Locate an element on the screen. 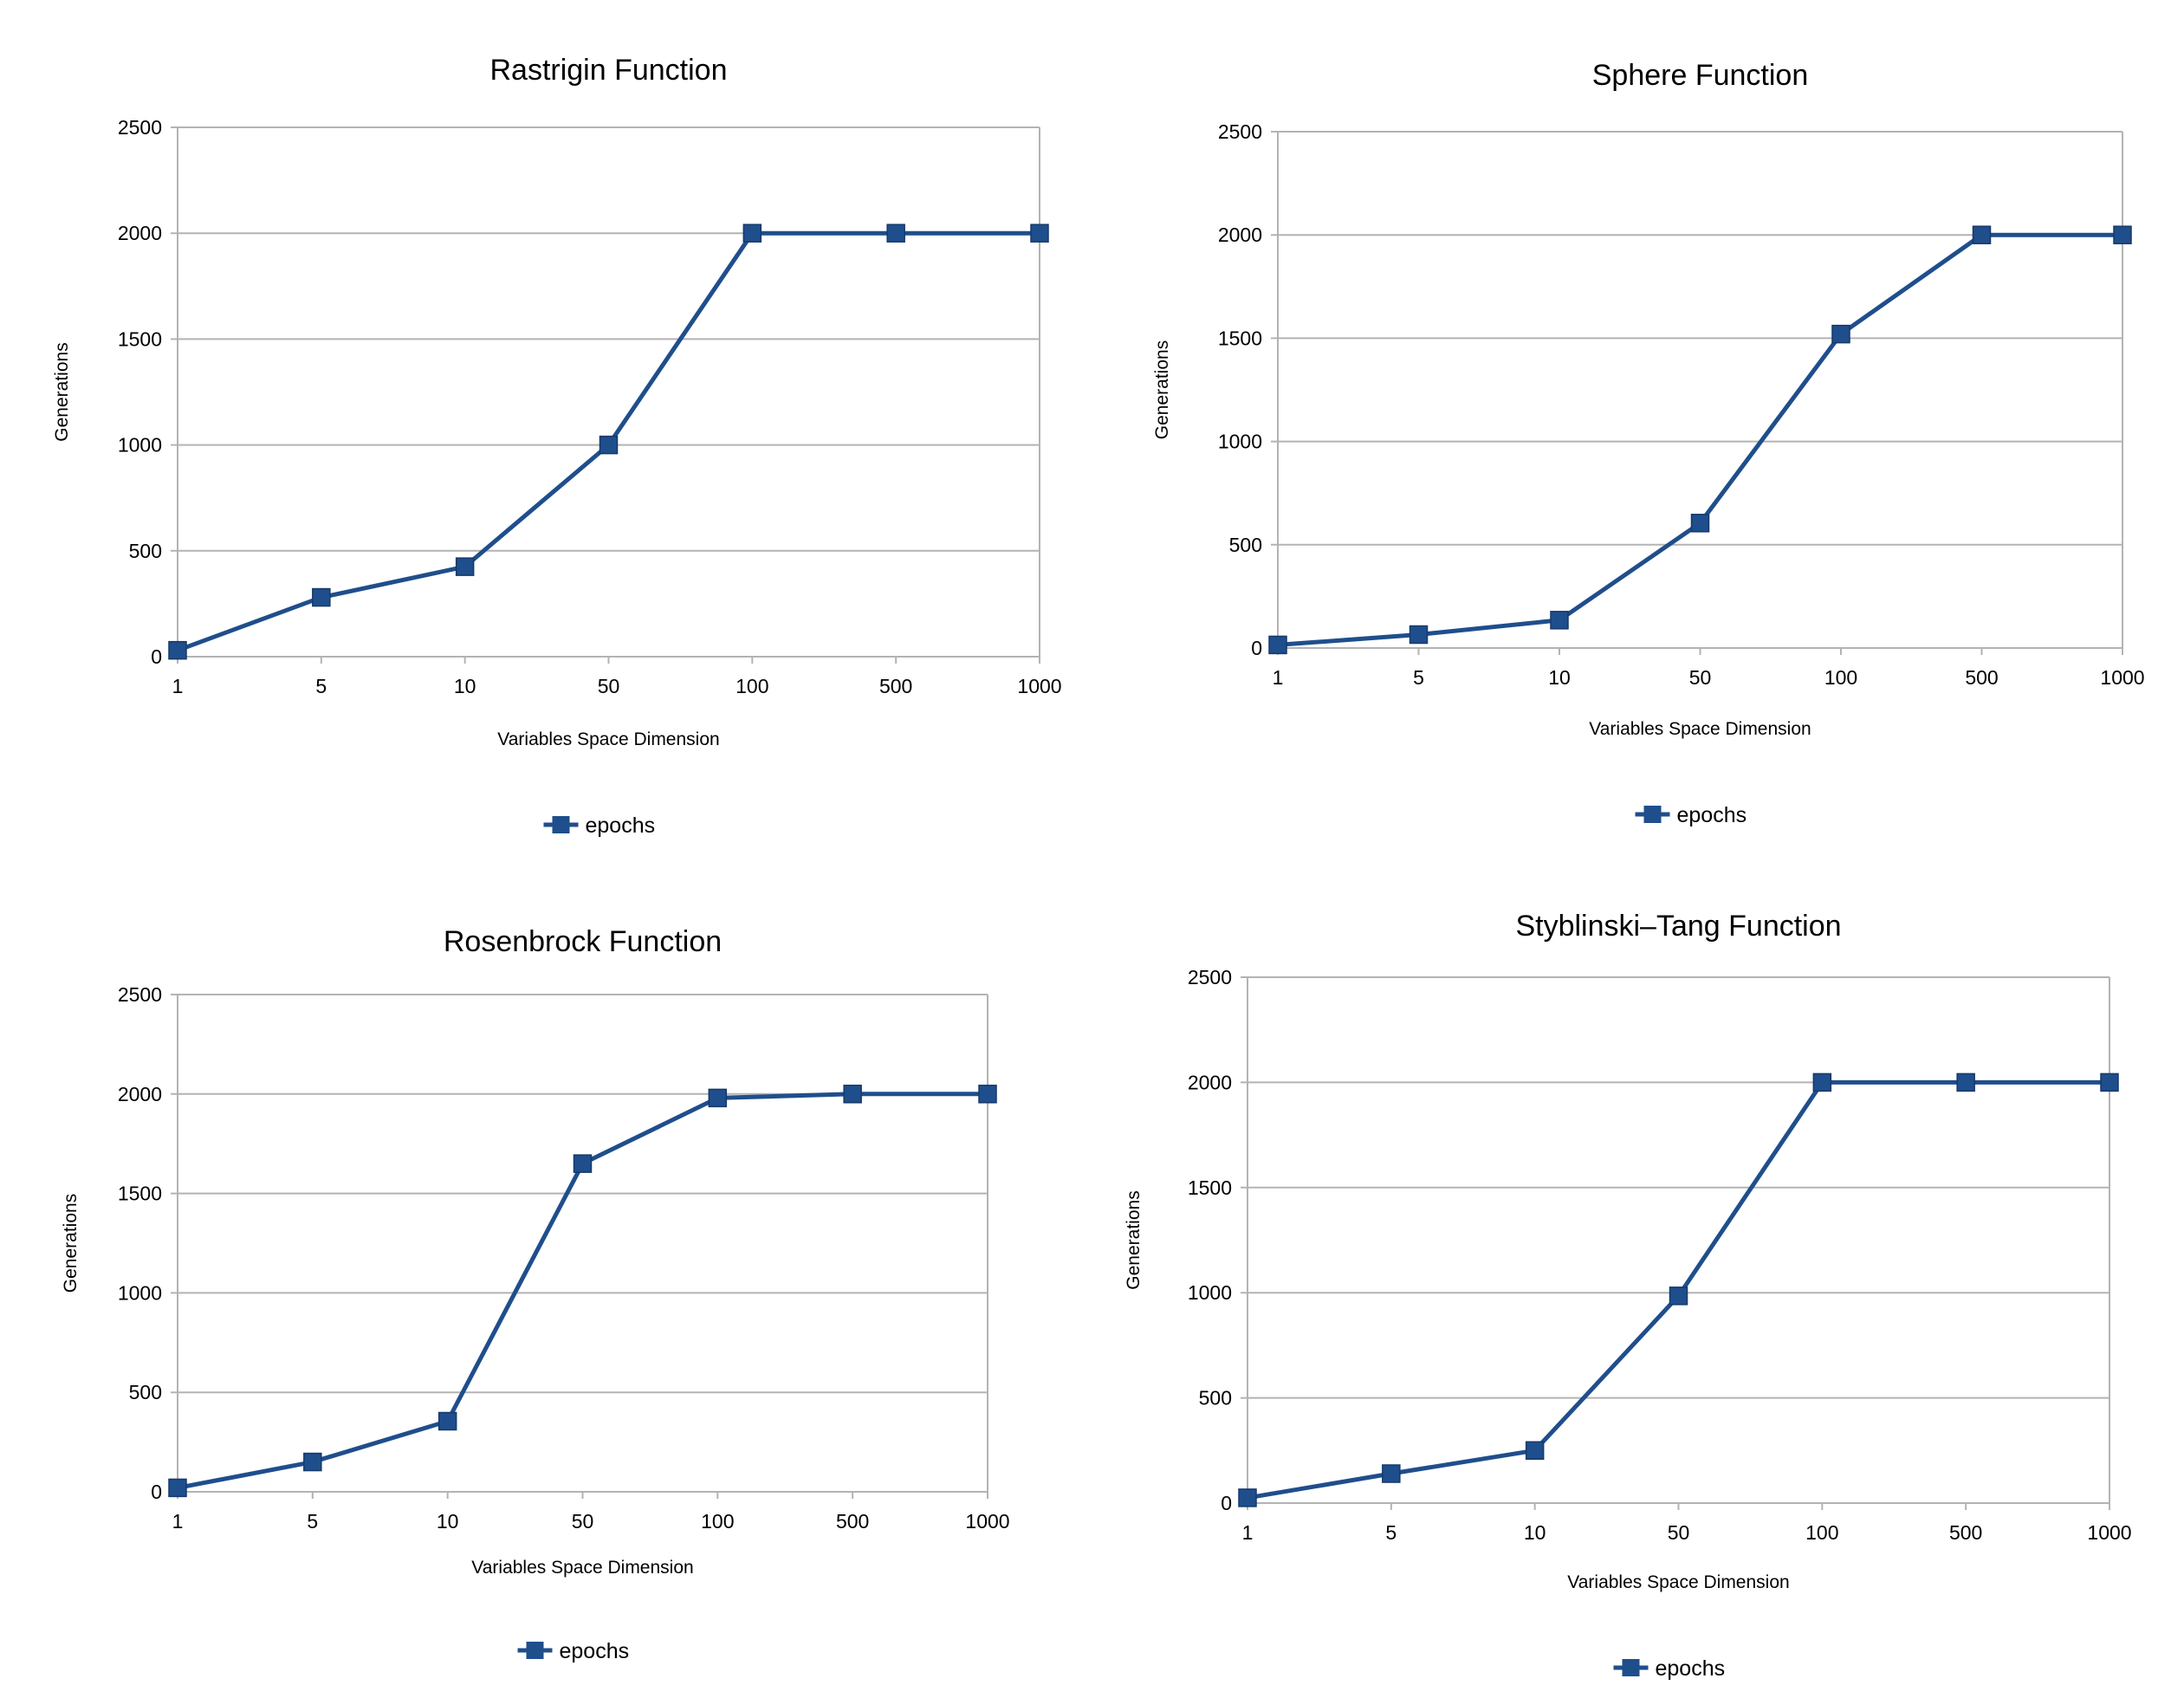  chart-title: Rastrigin Function is located at coordinates (608, 70).